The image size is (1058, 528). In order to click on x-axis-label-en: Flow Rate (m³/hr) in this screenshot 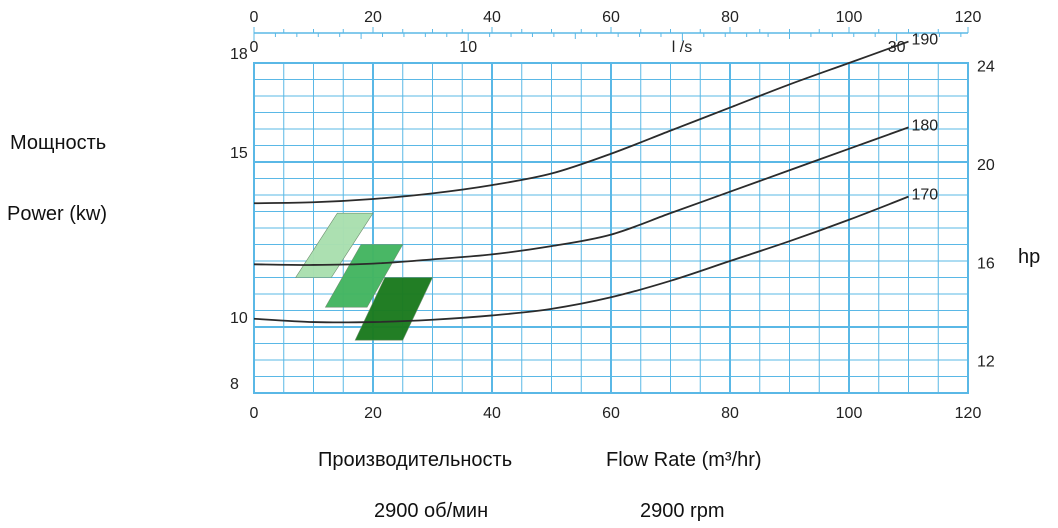, I will do `click(684, 460)`.